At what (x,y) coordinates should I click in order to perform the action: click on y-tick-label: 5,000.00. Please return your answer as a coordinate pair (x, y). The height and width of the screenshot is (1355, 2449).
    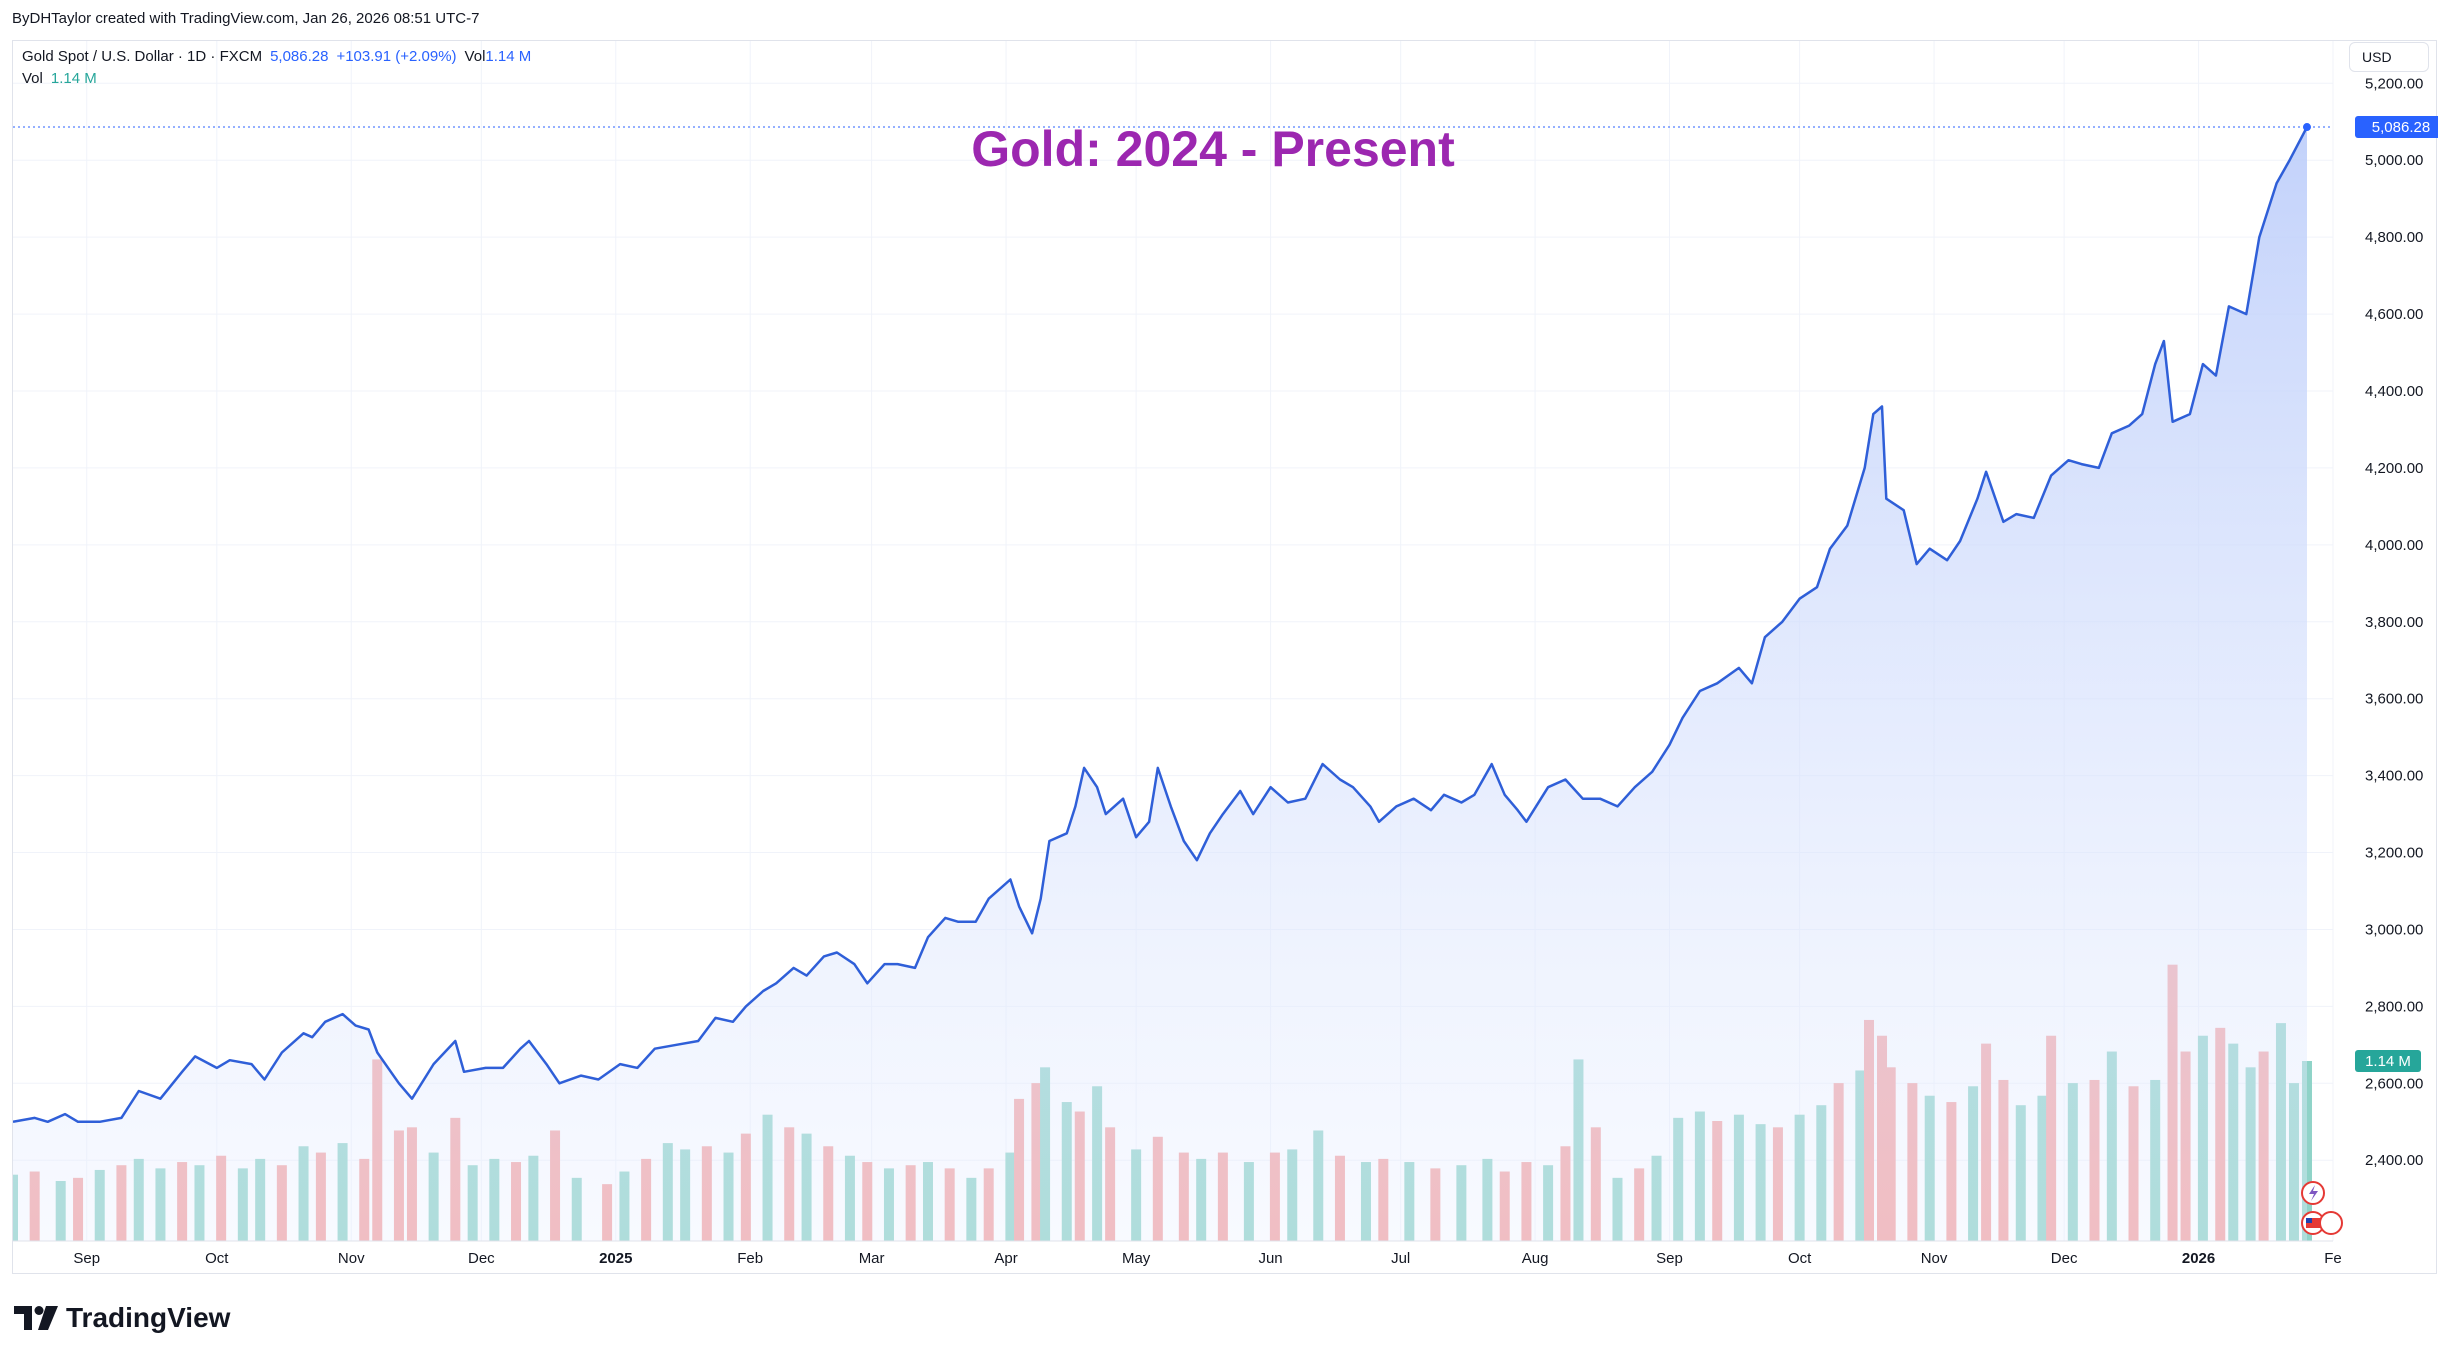
    Looking at the image, I should click on (2394, 160).